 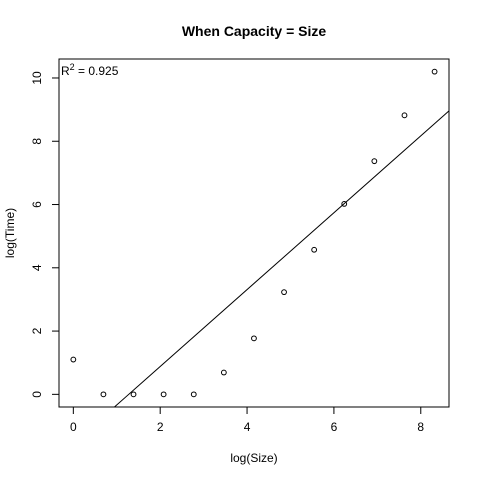 I want to click on r-squared-label: R, so click(x=65, y=71).